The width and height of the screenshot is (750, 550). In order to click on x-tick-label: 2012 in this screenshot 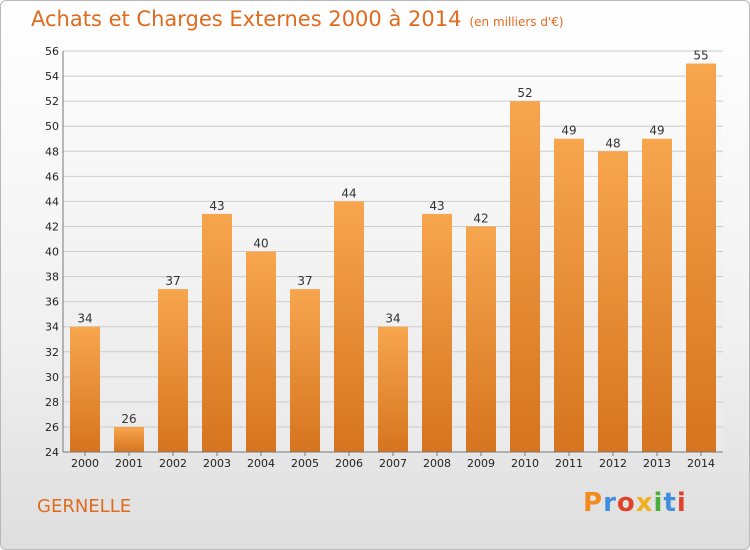, I will do `click(613, 463)`.